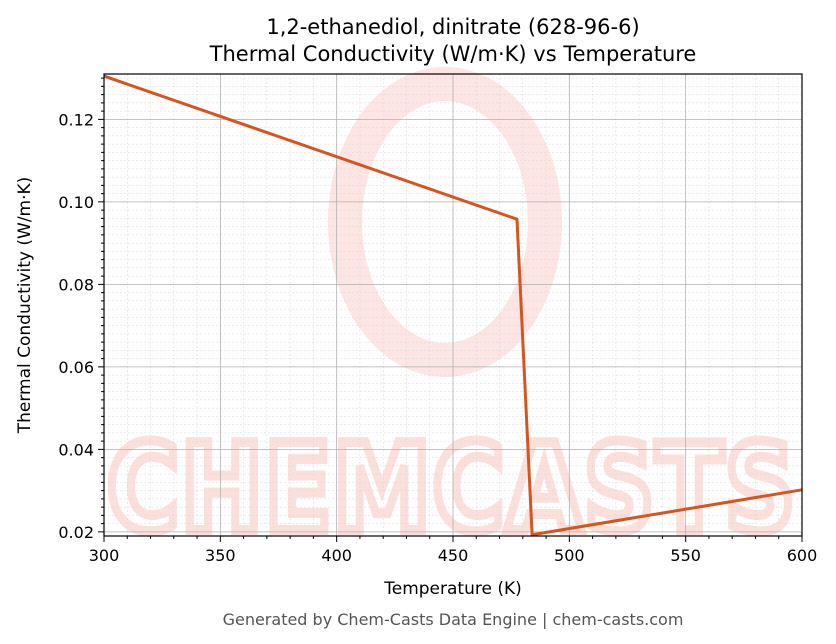  What do you see at coordinates (76, 119) in the screenshot?
I see `y-tick-label: 0.12` at bounding box center [76, 119].